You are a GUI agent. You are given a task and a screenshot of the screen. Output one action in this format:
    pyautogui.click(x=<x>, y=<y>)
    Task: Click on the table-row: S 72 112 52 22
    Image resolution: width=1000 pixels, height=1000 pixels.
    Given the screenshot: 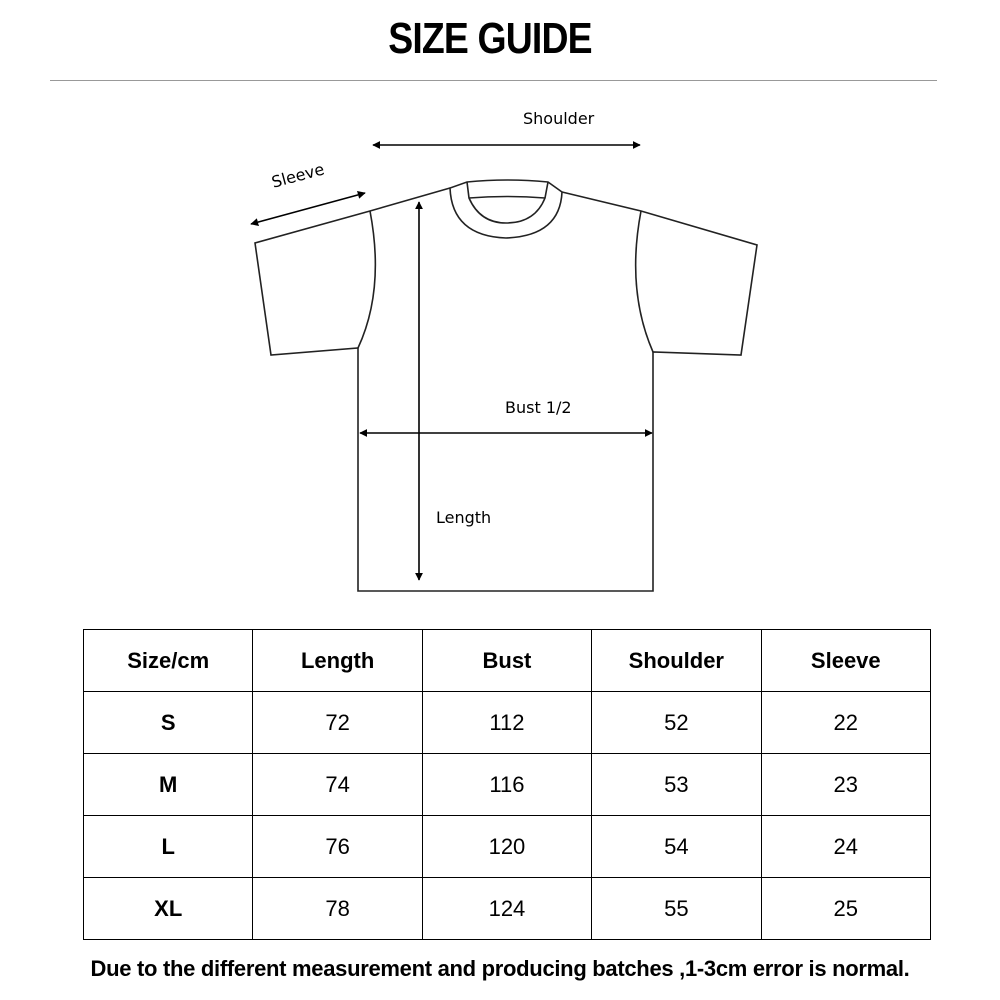 What is the action you would take?
    pyautogui.click(x=507, y=722)
    